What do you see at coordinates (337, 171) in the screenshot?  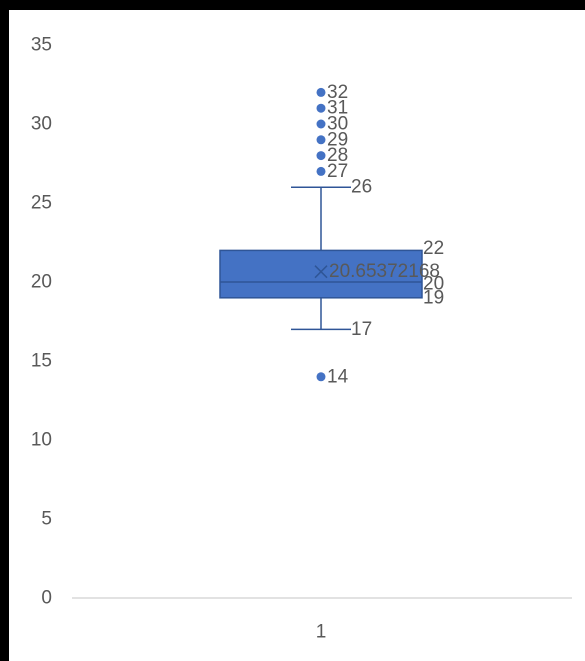 I see `outlier-label-27: 27` at bounding box center [337, 171].